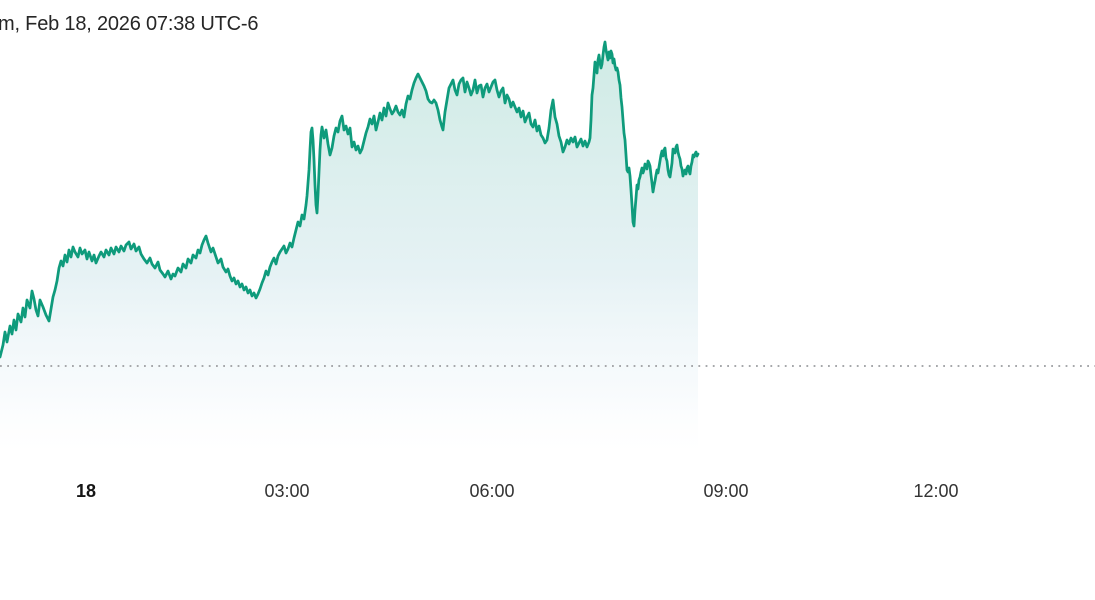 This screenshot has height=600, width=1095. Describe the element at coordinates (726, 491) in the screenshot. I see `x-axis-label-09-00: 09:00` at that location.